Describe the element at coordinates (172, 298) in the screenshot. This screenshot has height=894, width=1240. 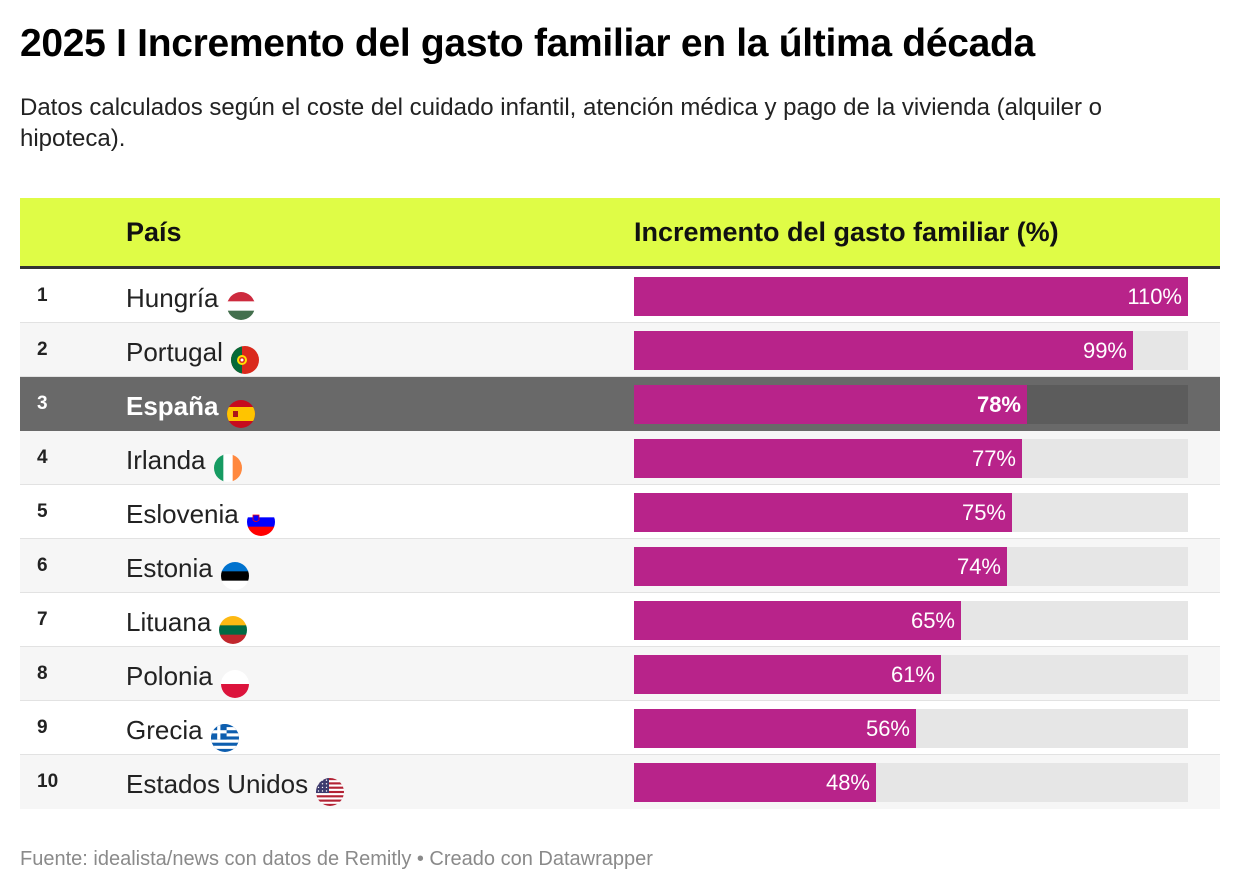
I see `country-name: Hungría` at that location.